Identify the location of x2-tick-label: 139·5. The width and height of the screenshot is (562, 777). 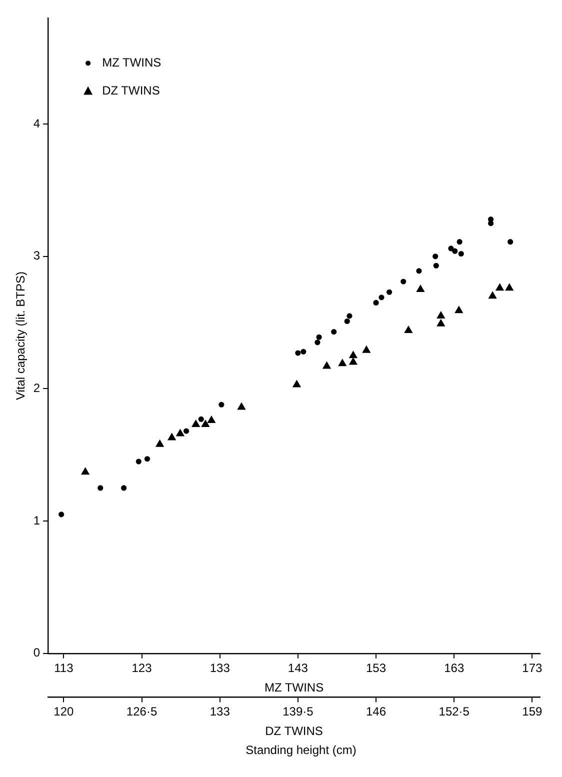
(298, 711).